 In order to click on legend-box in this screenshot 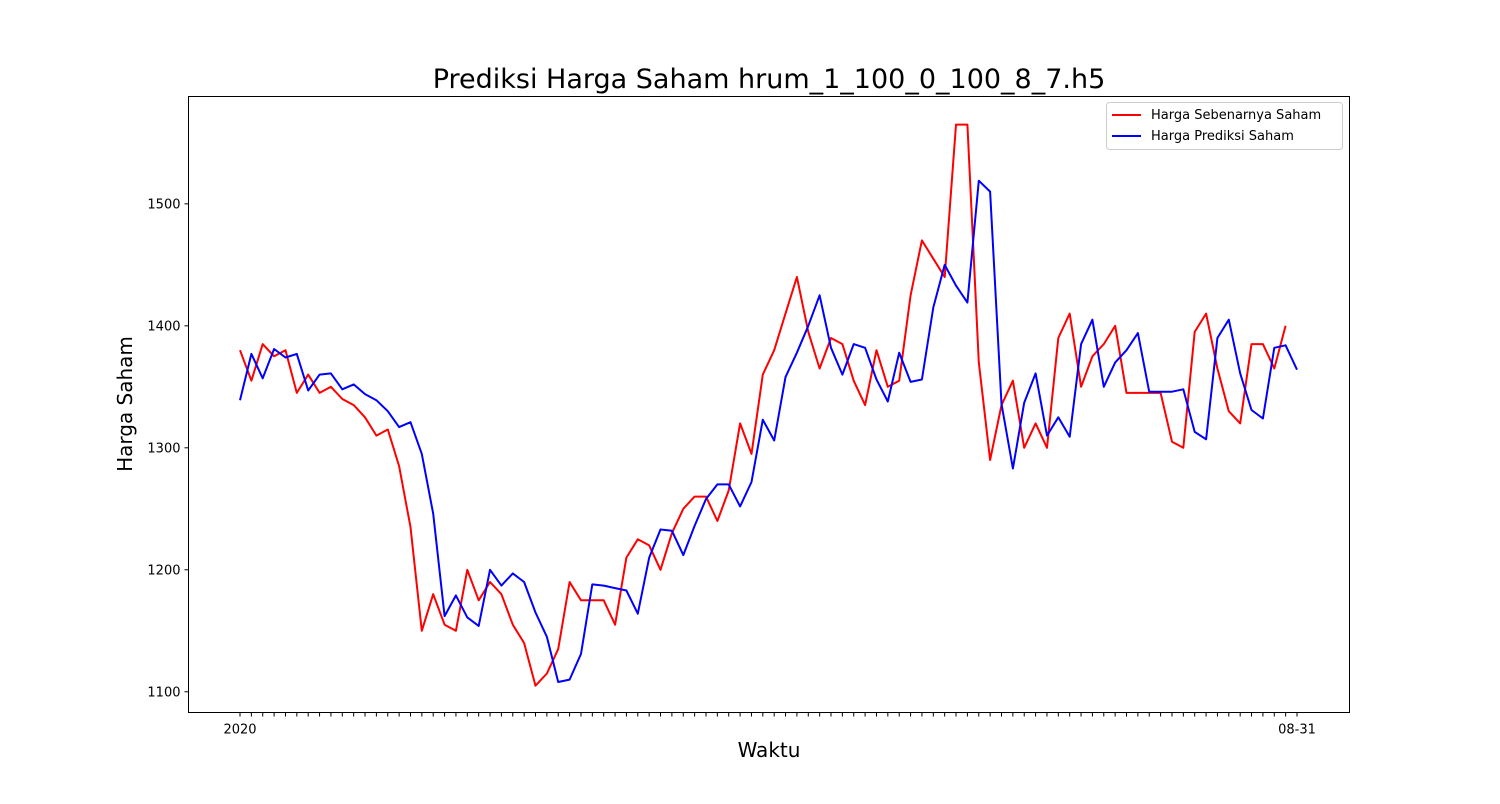, I will do `click(1224, 126)`.